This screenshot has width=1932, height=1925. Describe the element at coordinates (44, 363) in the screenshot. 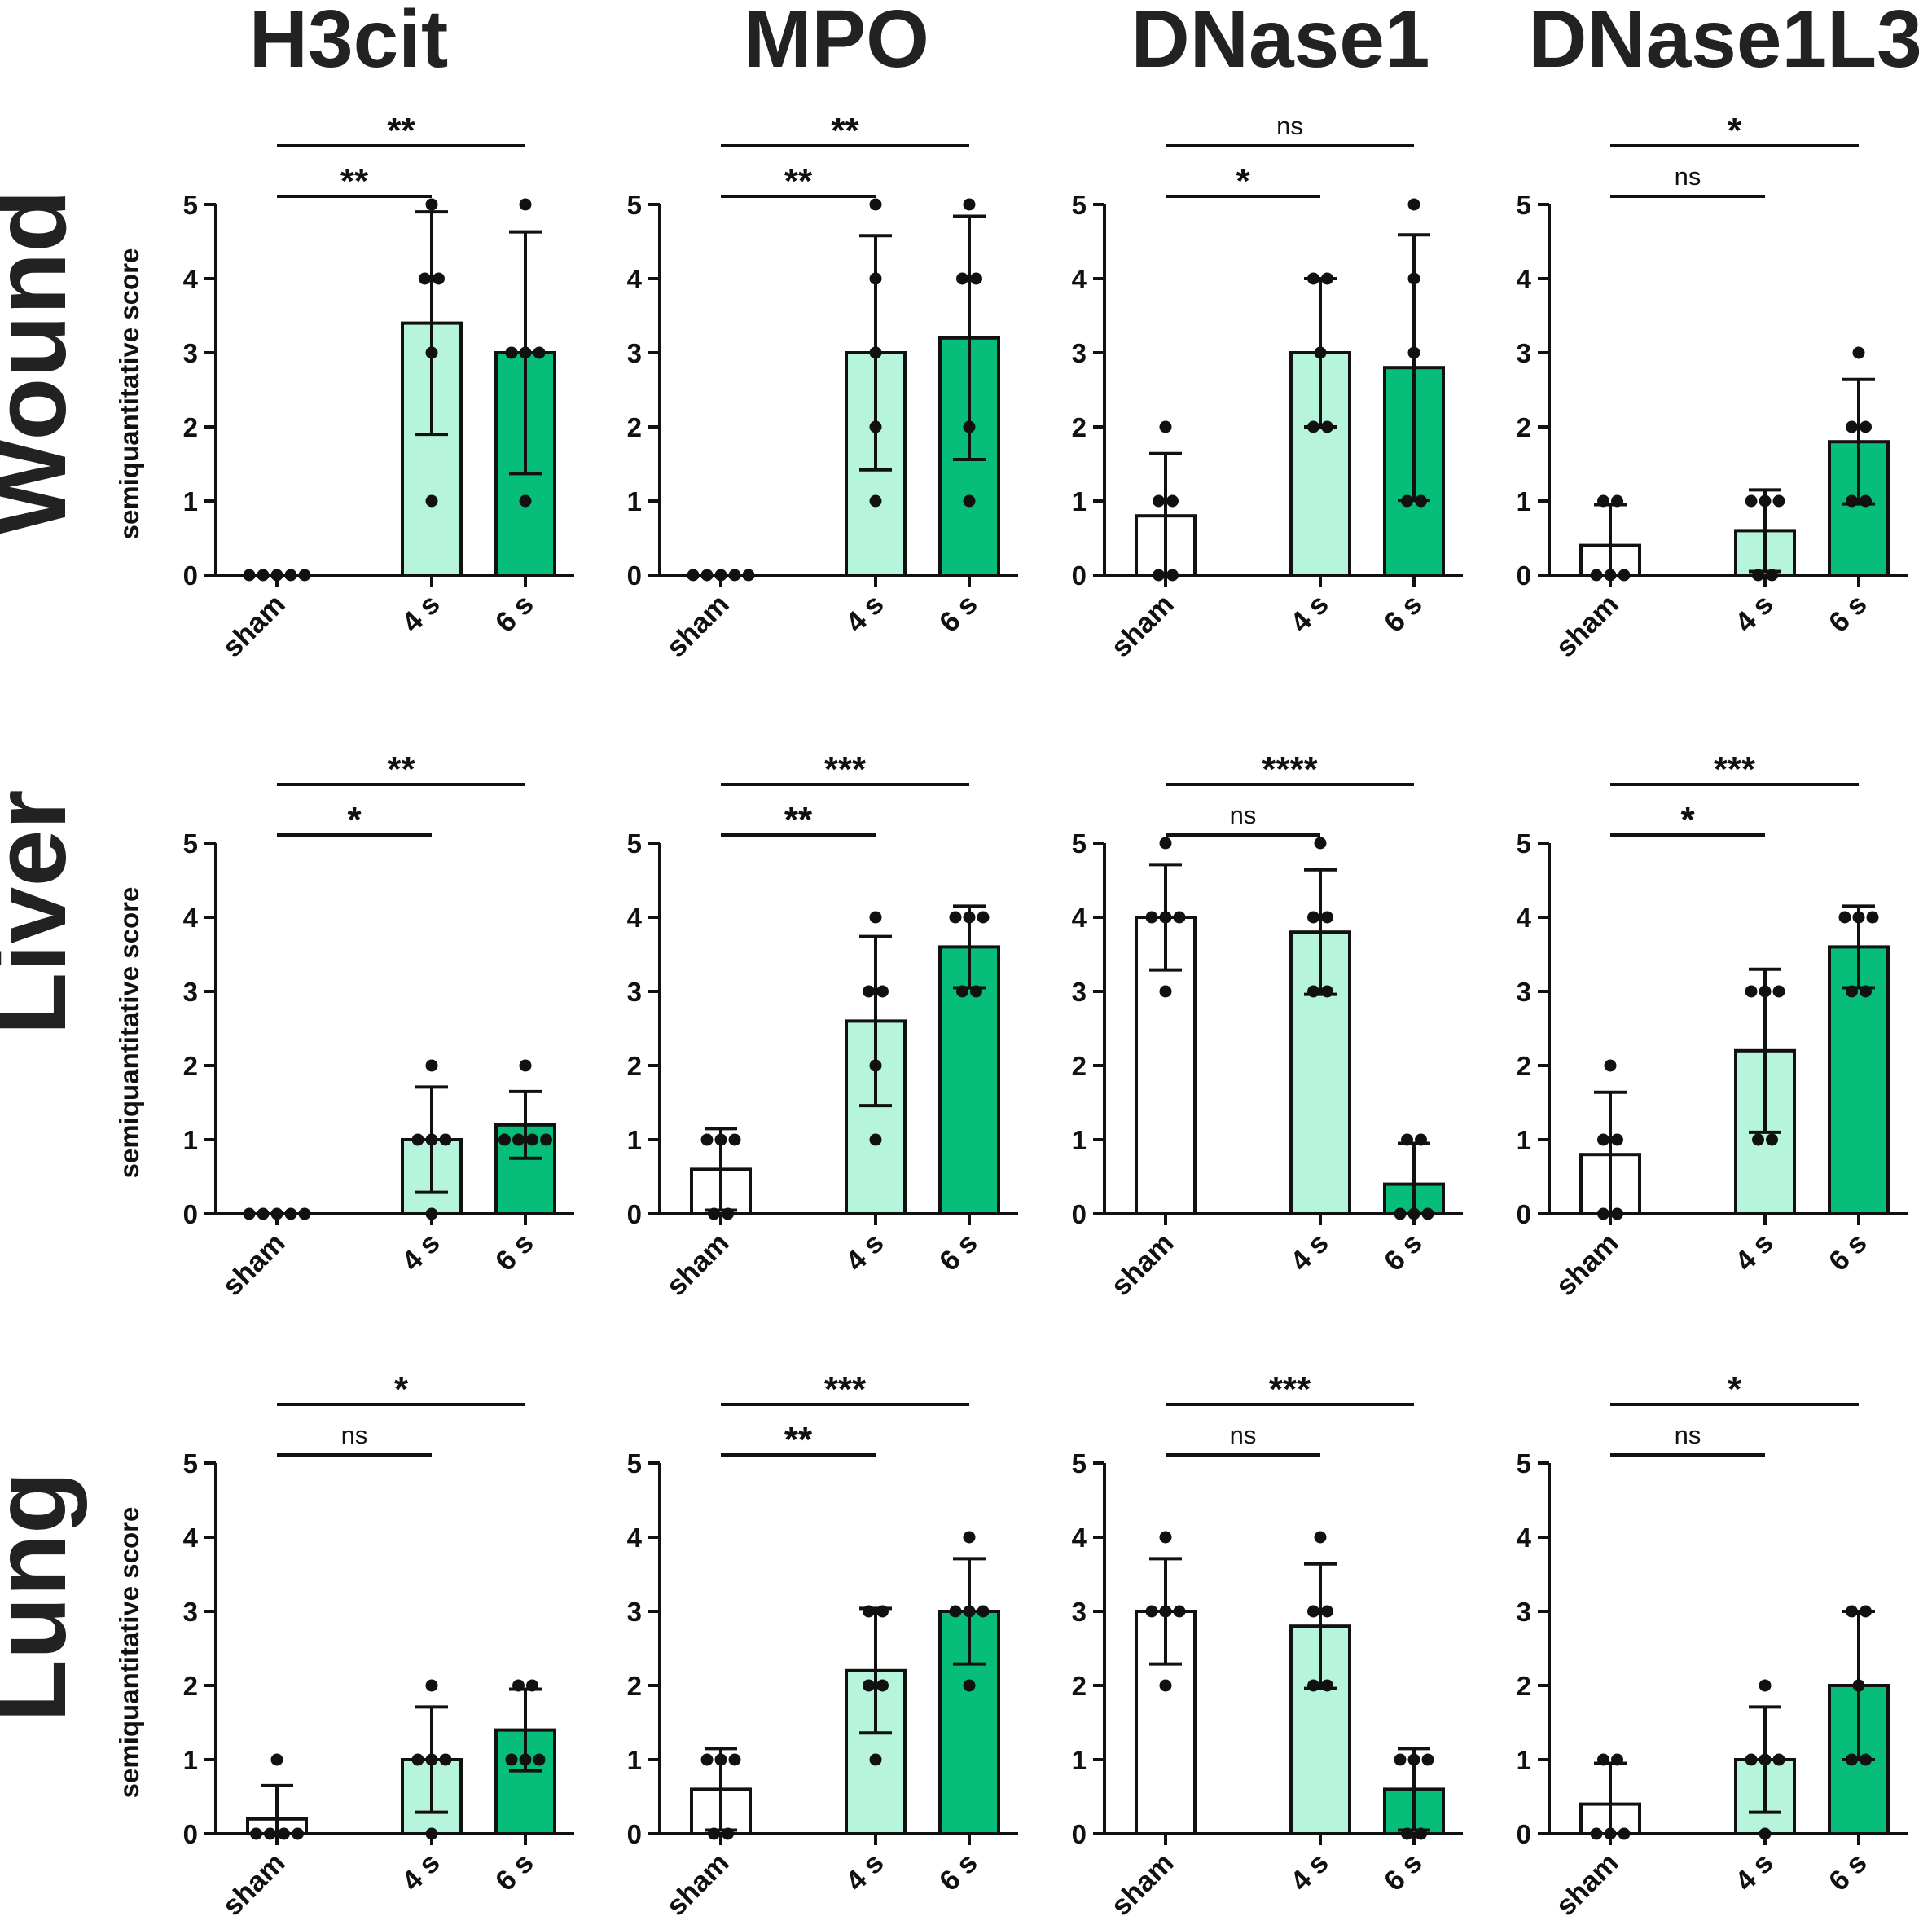

I see `row-title-wound: Wound` at that location.